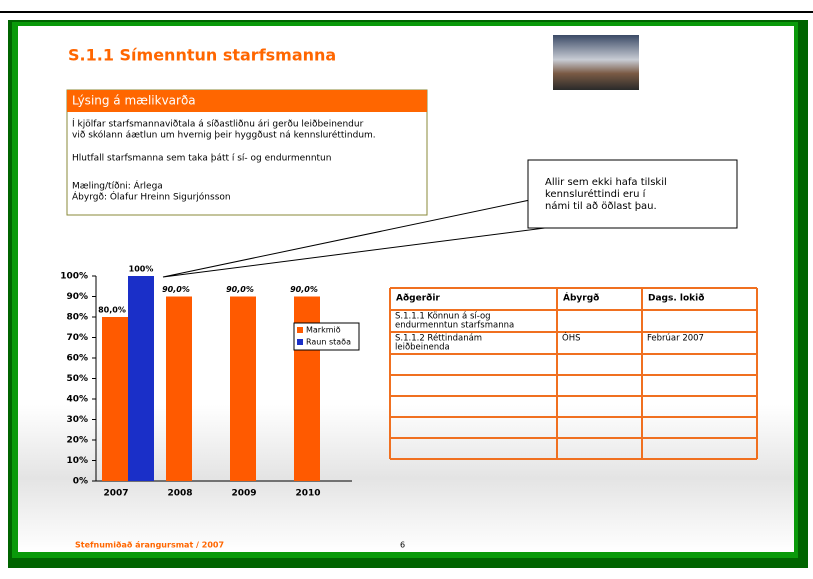 The image size is (813, 579). I want to click on table-cell: S.1.1.1 Könnun á sí-og, so click(443, 317).